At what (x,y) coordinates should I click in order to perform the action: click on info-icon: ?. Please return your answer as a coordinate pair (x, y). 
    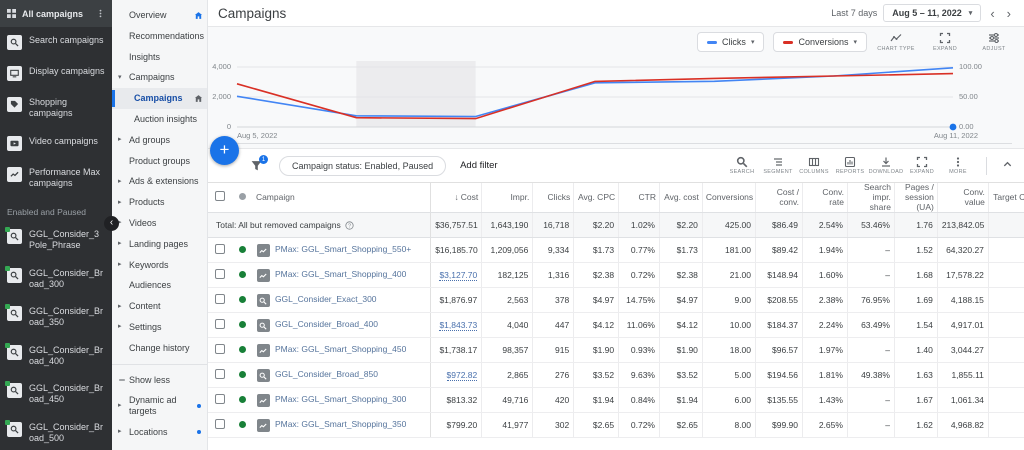
    Looking at the image, I should click on (349, 225).